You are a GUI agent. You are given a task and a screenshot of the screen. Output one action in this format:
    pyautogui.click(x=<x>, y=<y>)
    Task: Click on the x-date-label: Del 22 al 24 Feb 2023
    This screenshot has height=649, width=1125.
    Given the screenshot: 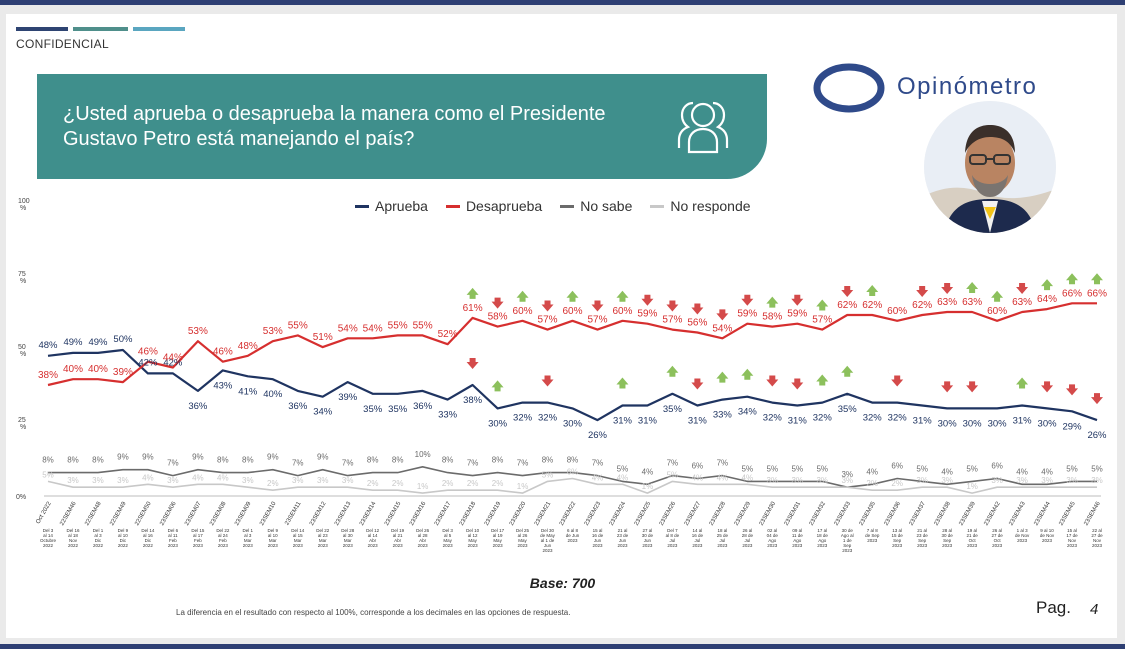 What is the action you would take?
    pyautogui.click(x=223, y=538)
    